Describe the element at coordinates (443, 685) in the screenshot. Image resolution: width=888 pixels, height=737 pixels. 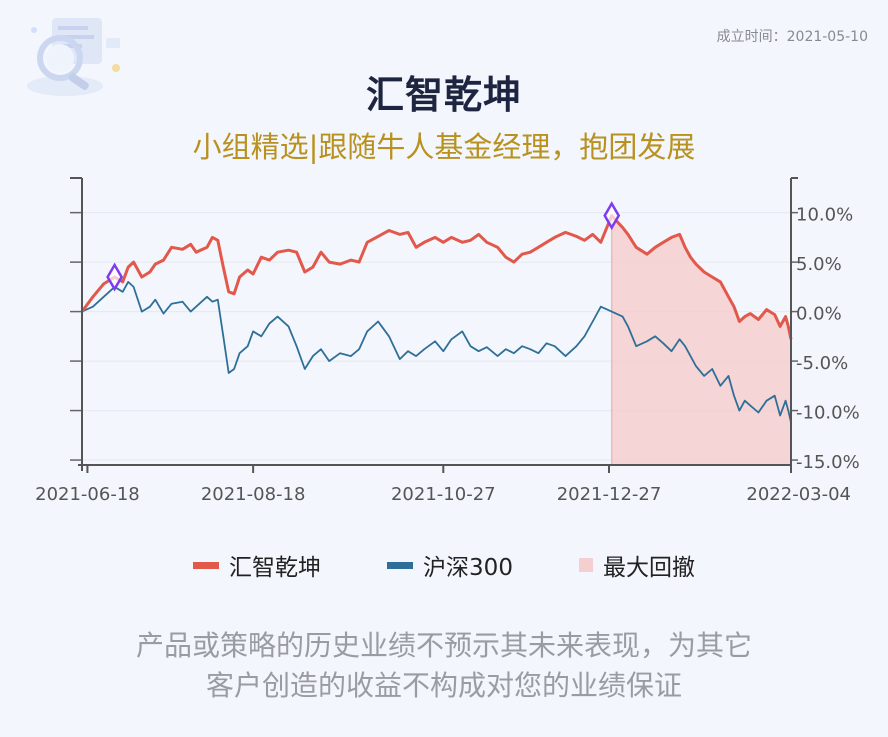
I see `disclaimer-line-2: 客户创造的收益不构成对您的业绩保证` at that location.